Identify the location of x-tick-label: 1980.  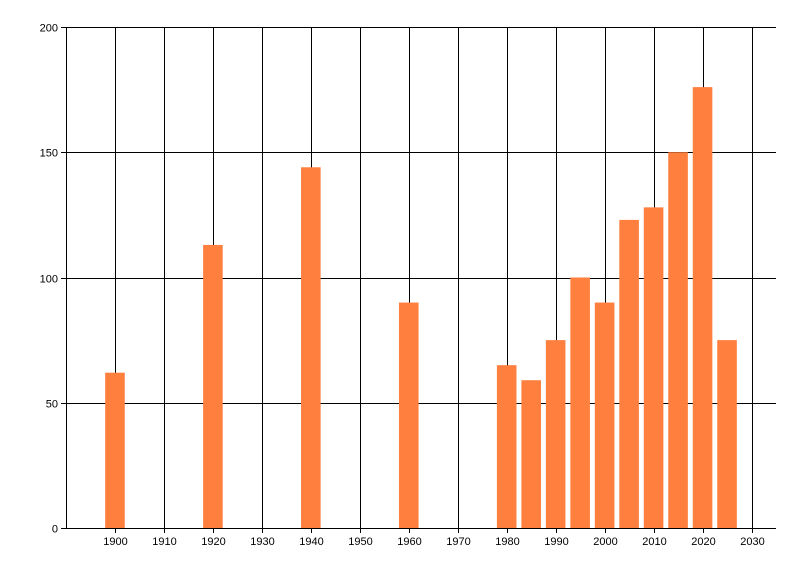
(507, 542).